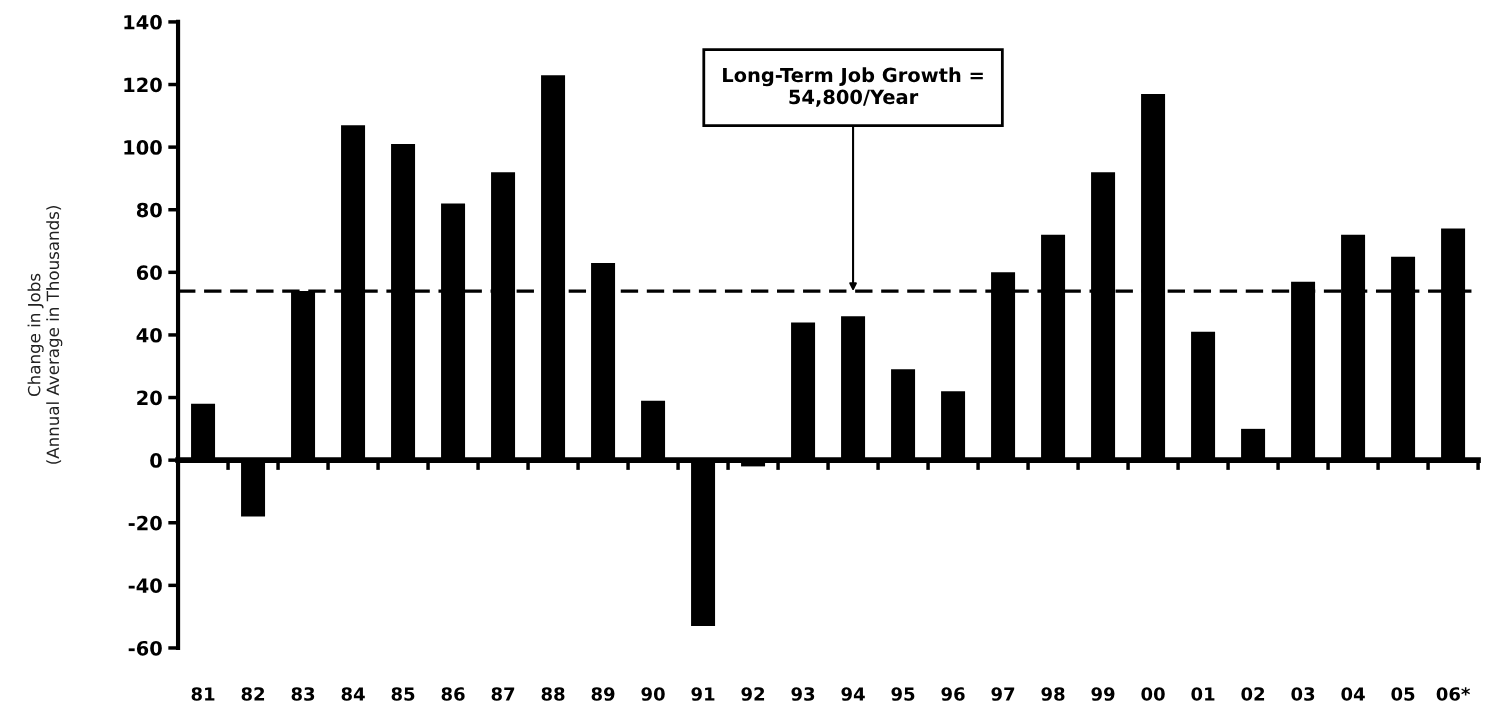 This screenshot has height=707, width=1490. Describe the element at coordinates (853, 87) in the screenshot. I see `annotation: Long-Term Job Growth = 54,800/Year` at that location.